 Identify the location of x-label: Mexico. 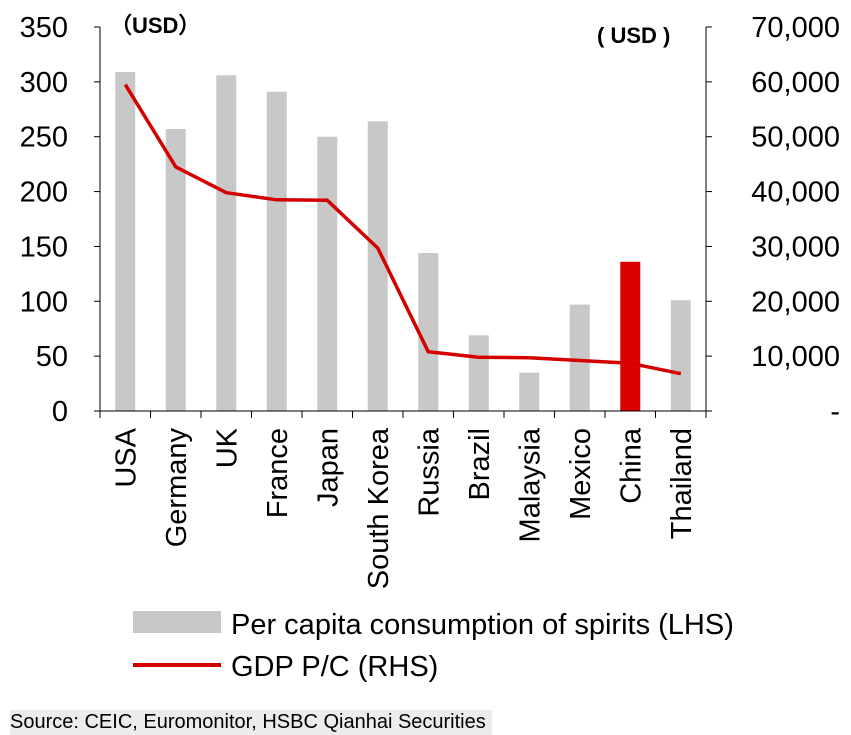
(581, 474).